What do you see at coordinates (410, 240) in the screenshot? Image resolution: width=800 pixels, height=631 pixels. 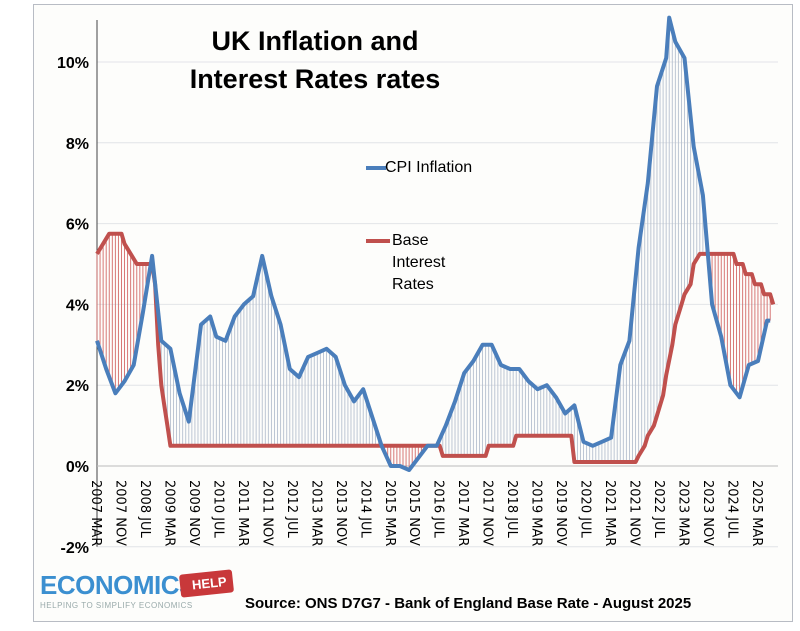 I see `legend-base-line: Base` at bounding box center [410, 240].